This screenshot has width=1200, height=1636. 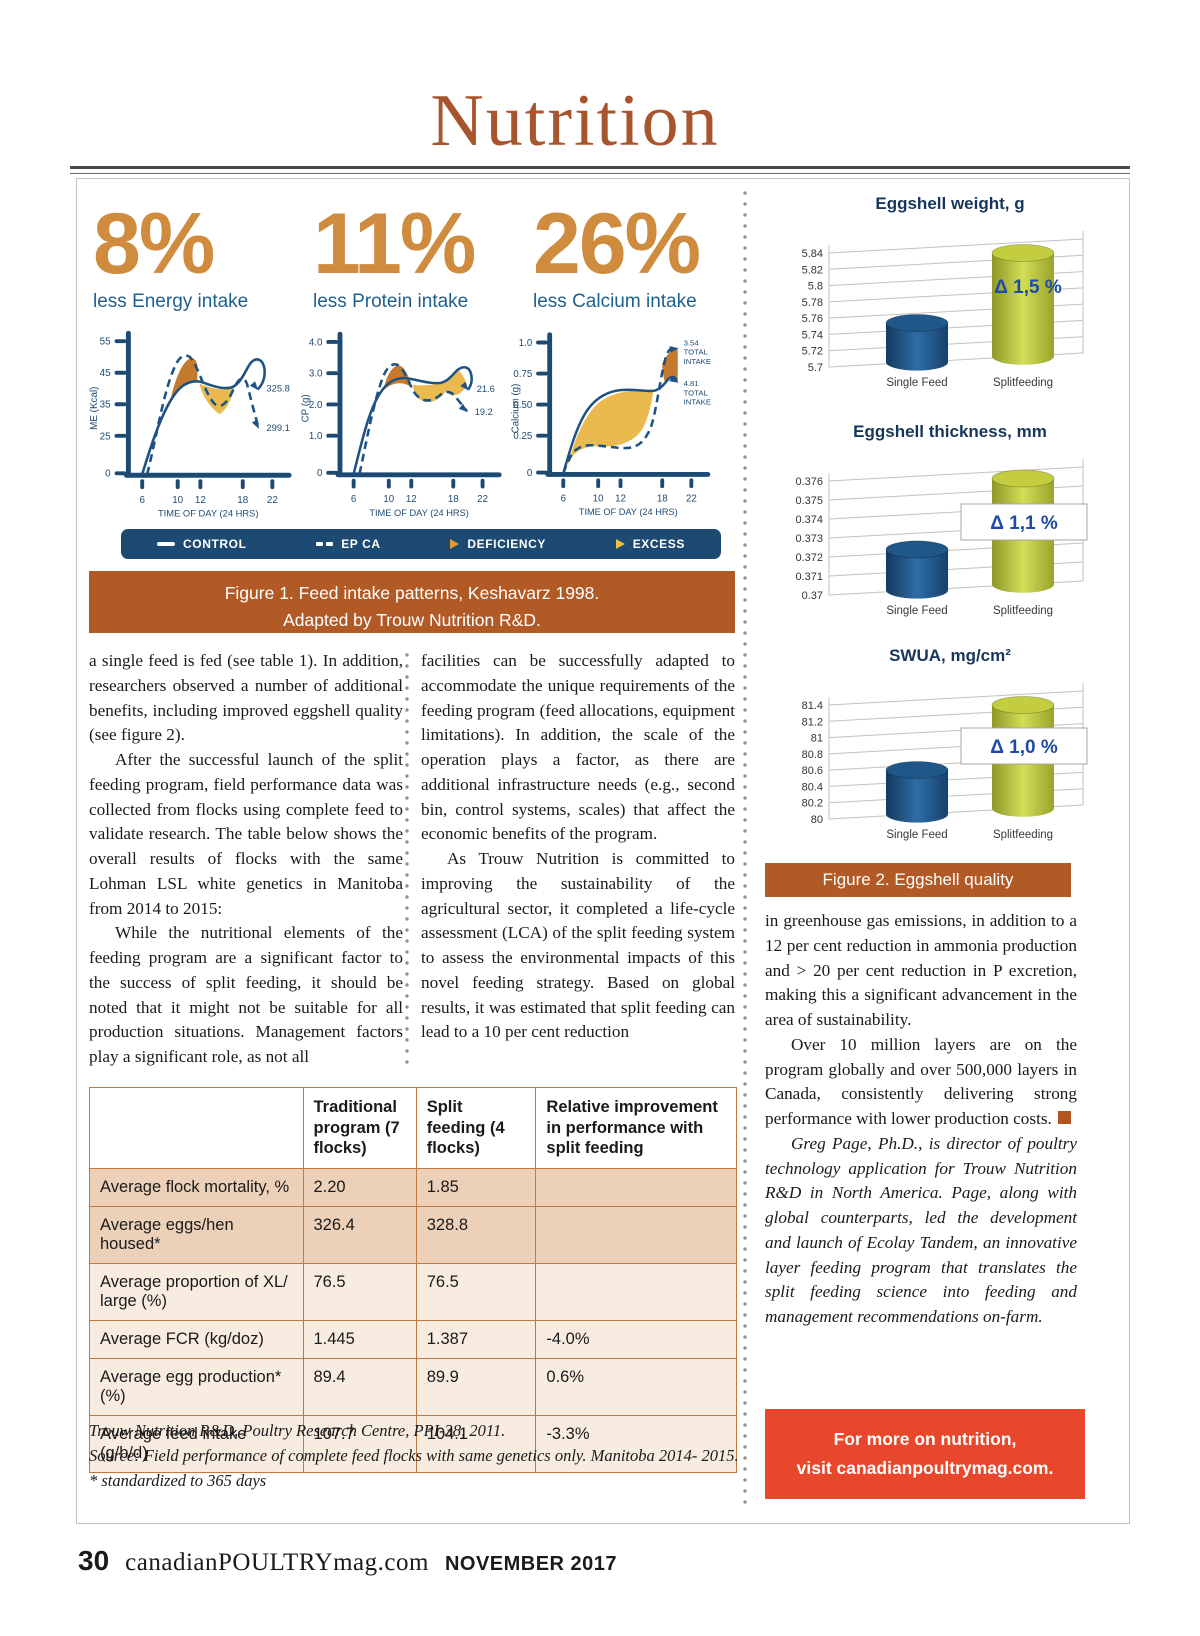 I want to click on table-row: Average eggs/hen housed* 326.4 328.8, so click(x=413, y=1234).